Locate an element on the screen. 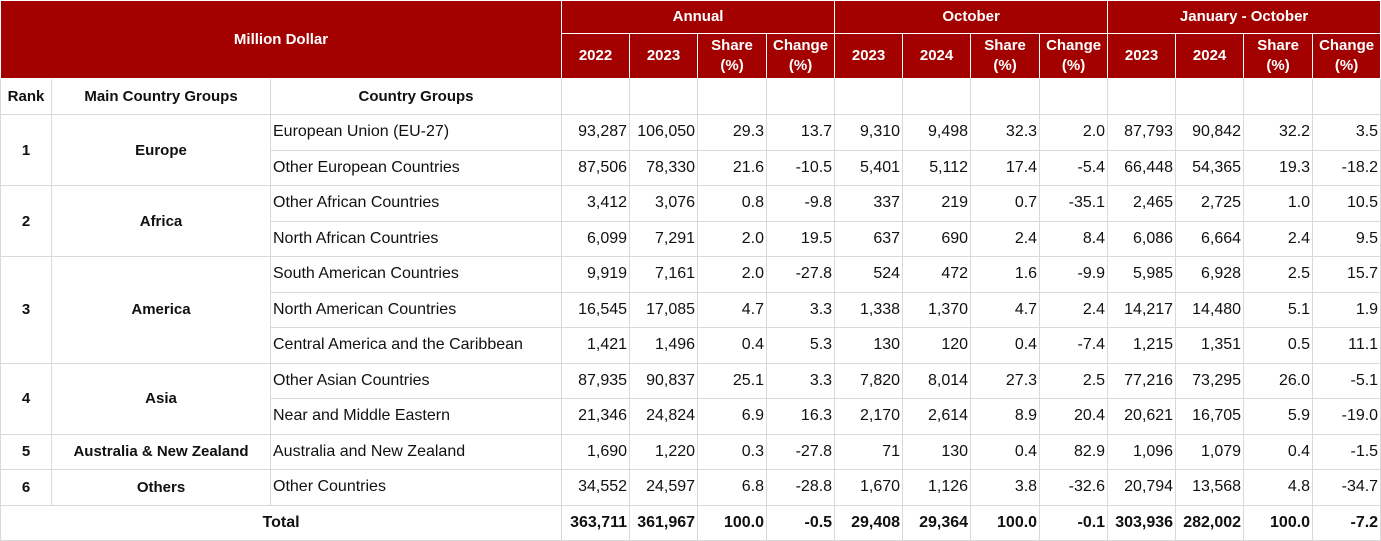 Image resolution: width=1381 pixels, height=541 pixels. country-group-cell: North African Countries is located at coordinates (416, 238).